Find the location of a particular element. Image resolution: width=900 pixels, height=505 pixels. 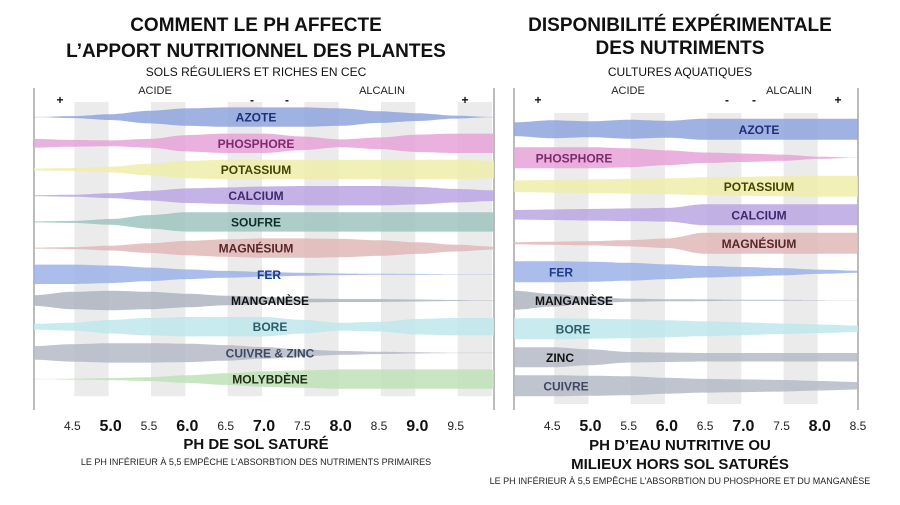

band-label: CUIVRE is located at coordinates (565, 386).